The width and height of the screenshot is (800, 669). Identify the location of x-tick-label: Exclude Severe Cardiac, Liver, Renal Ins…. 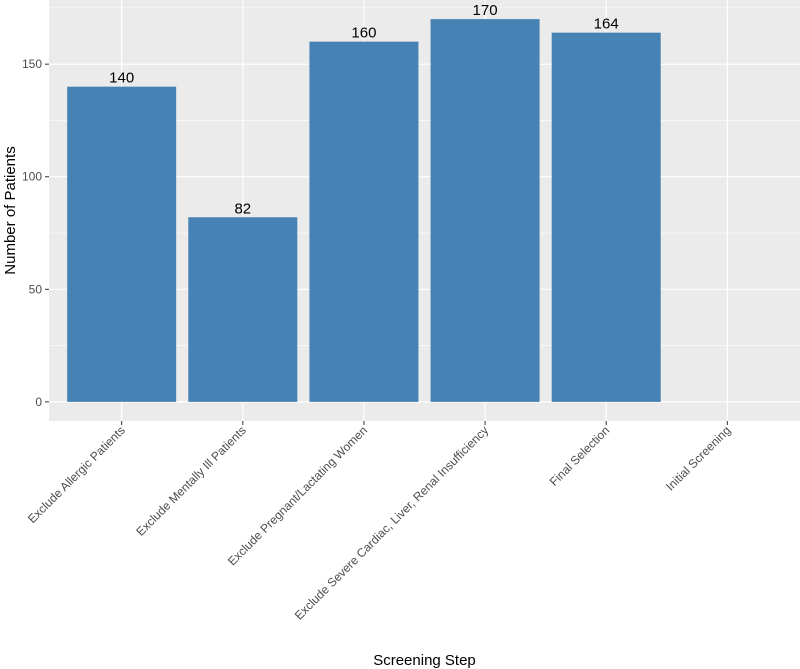
(391, 522).